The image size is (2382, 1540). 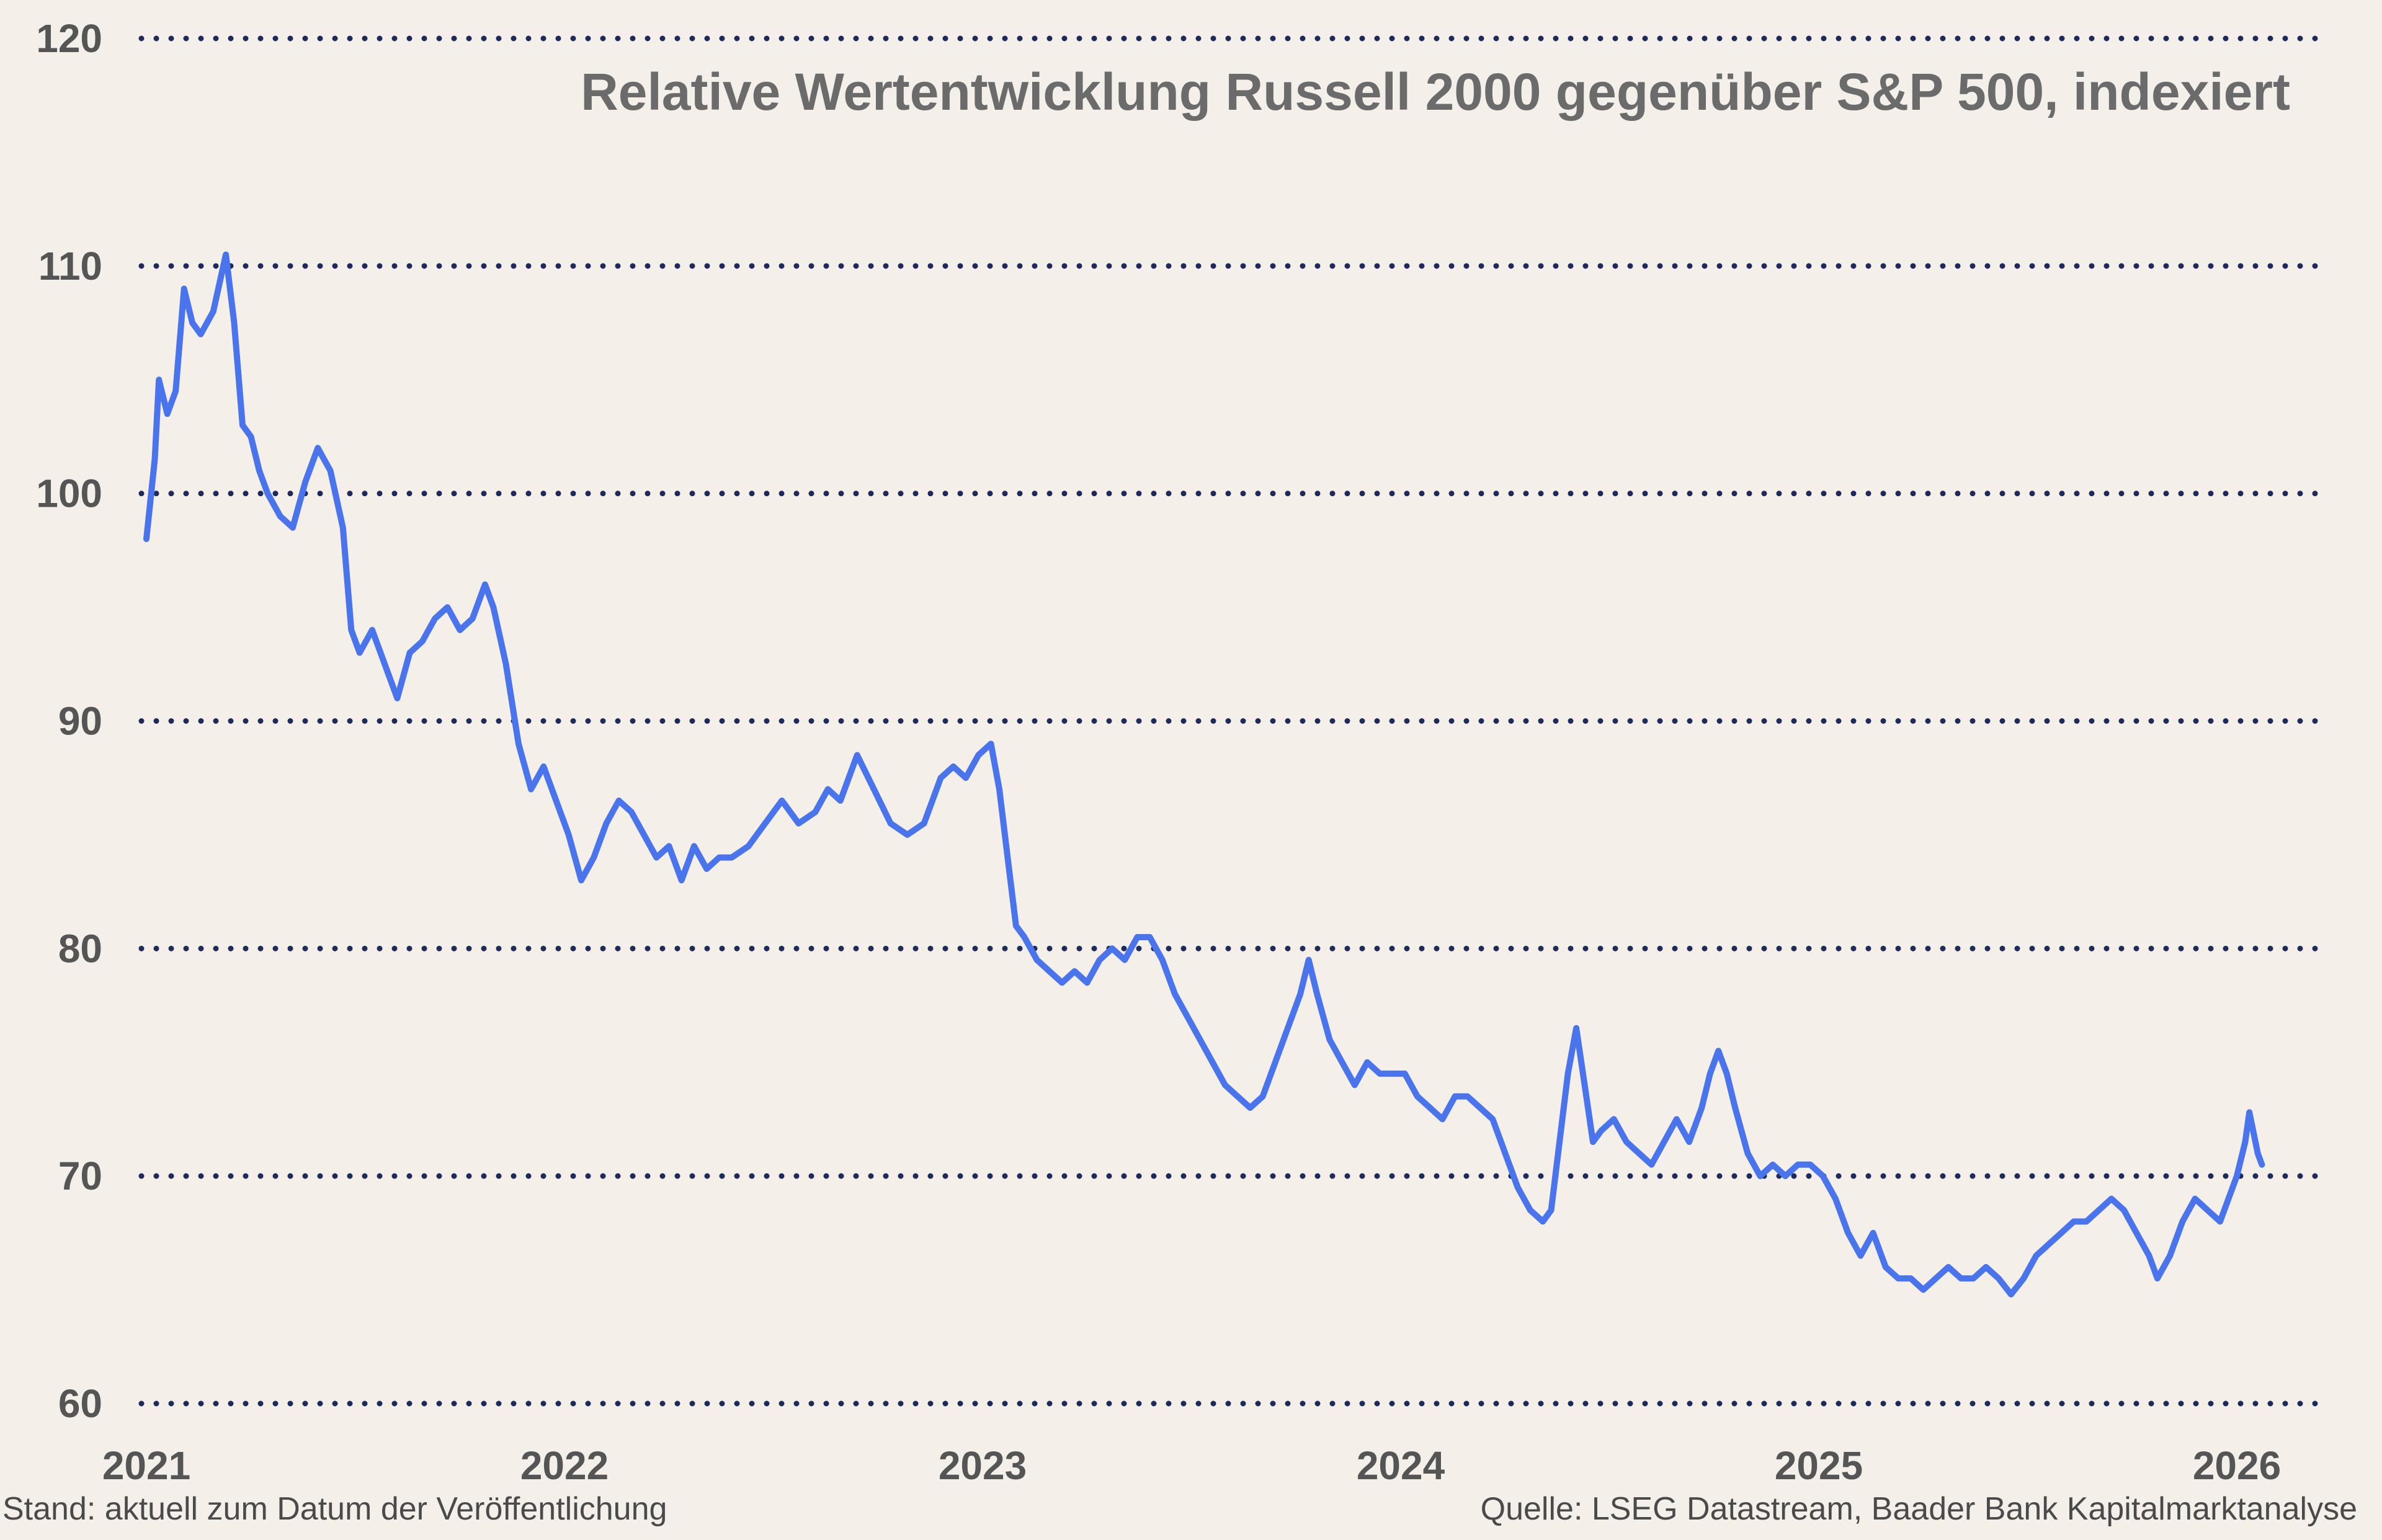 What do you see at coordinates (80, 1176) in the screenshot?
I see `y-tick-label: 70` at bounding box center [80, 1176].